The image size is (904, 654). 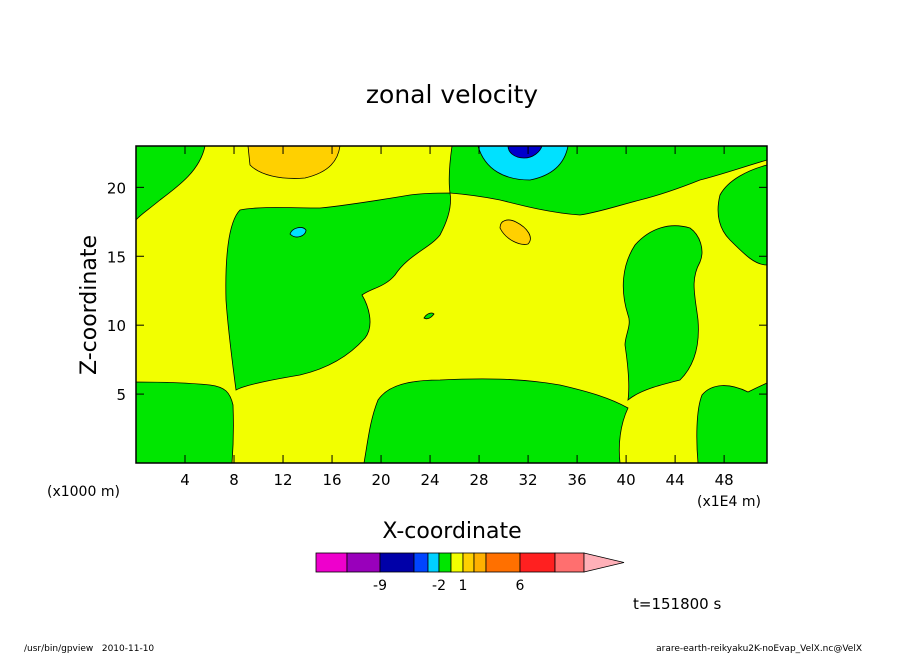 What do you see at coordinates (116, 326) in the screenshot?
I see `y-tick-label: 10` at bounding box center [116, 326].